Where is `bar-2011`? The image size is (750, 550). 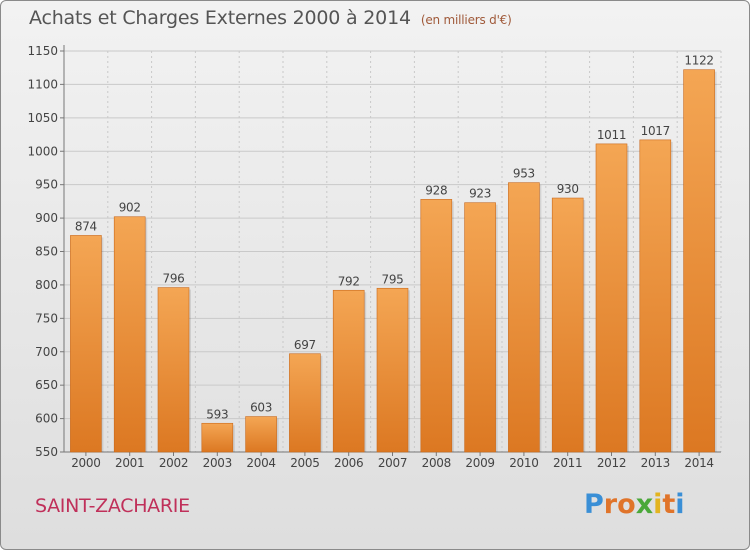 bar-2011 is located at coordinates (567, 325).